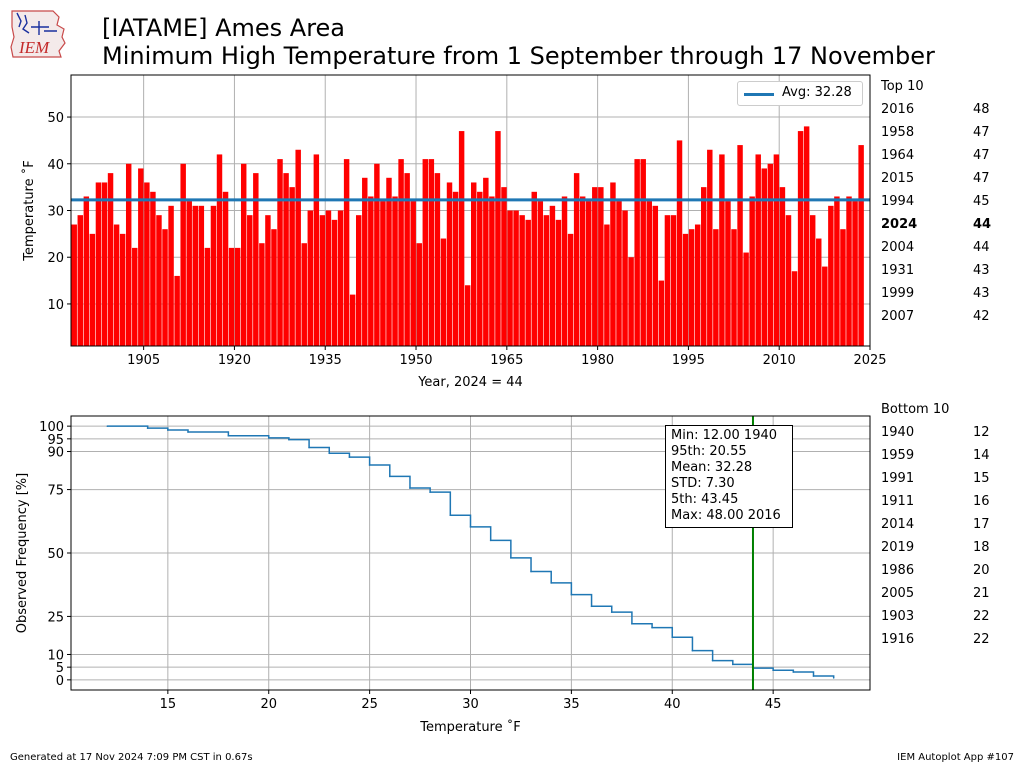 This screenshot has height=768, width=1024. Describe the element at coordinates (352, 320) in the screenshot. I see `bar-year-1939` at that location.